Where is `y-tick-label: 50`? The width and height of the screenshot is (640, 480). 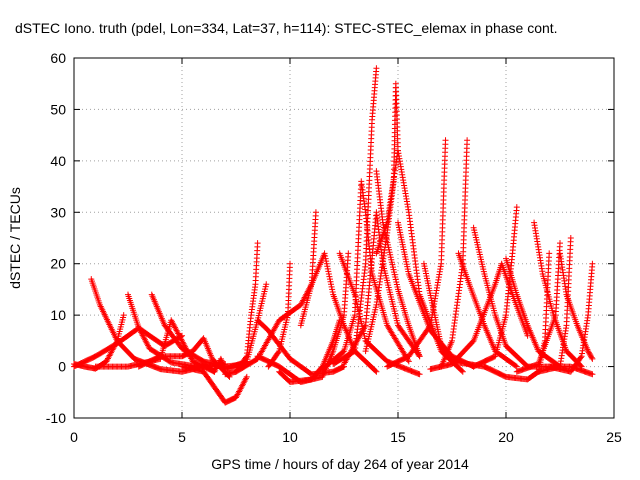 y-tick-label: 50 is located at coordinates (58, 109).